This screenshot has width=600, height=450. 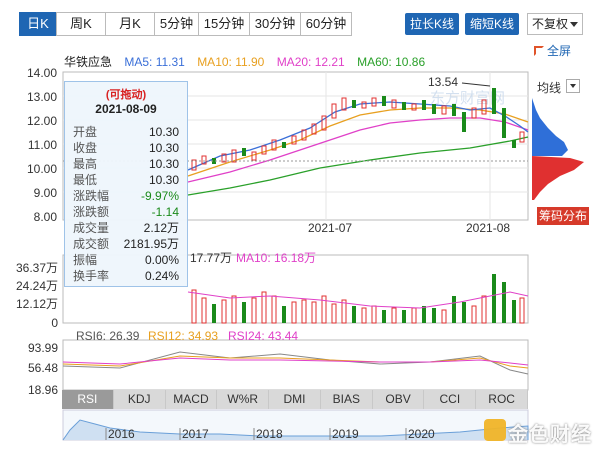 I want to click on price-tick: 13.00, so click(x=42, y=97).